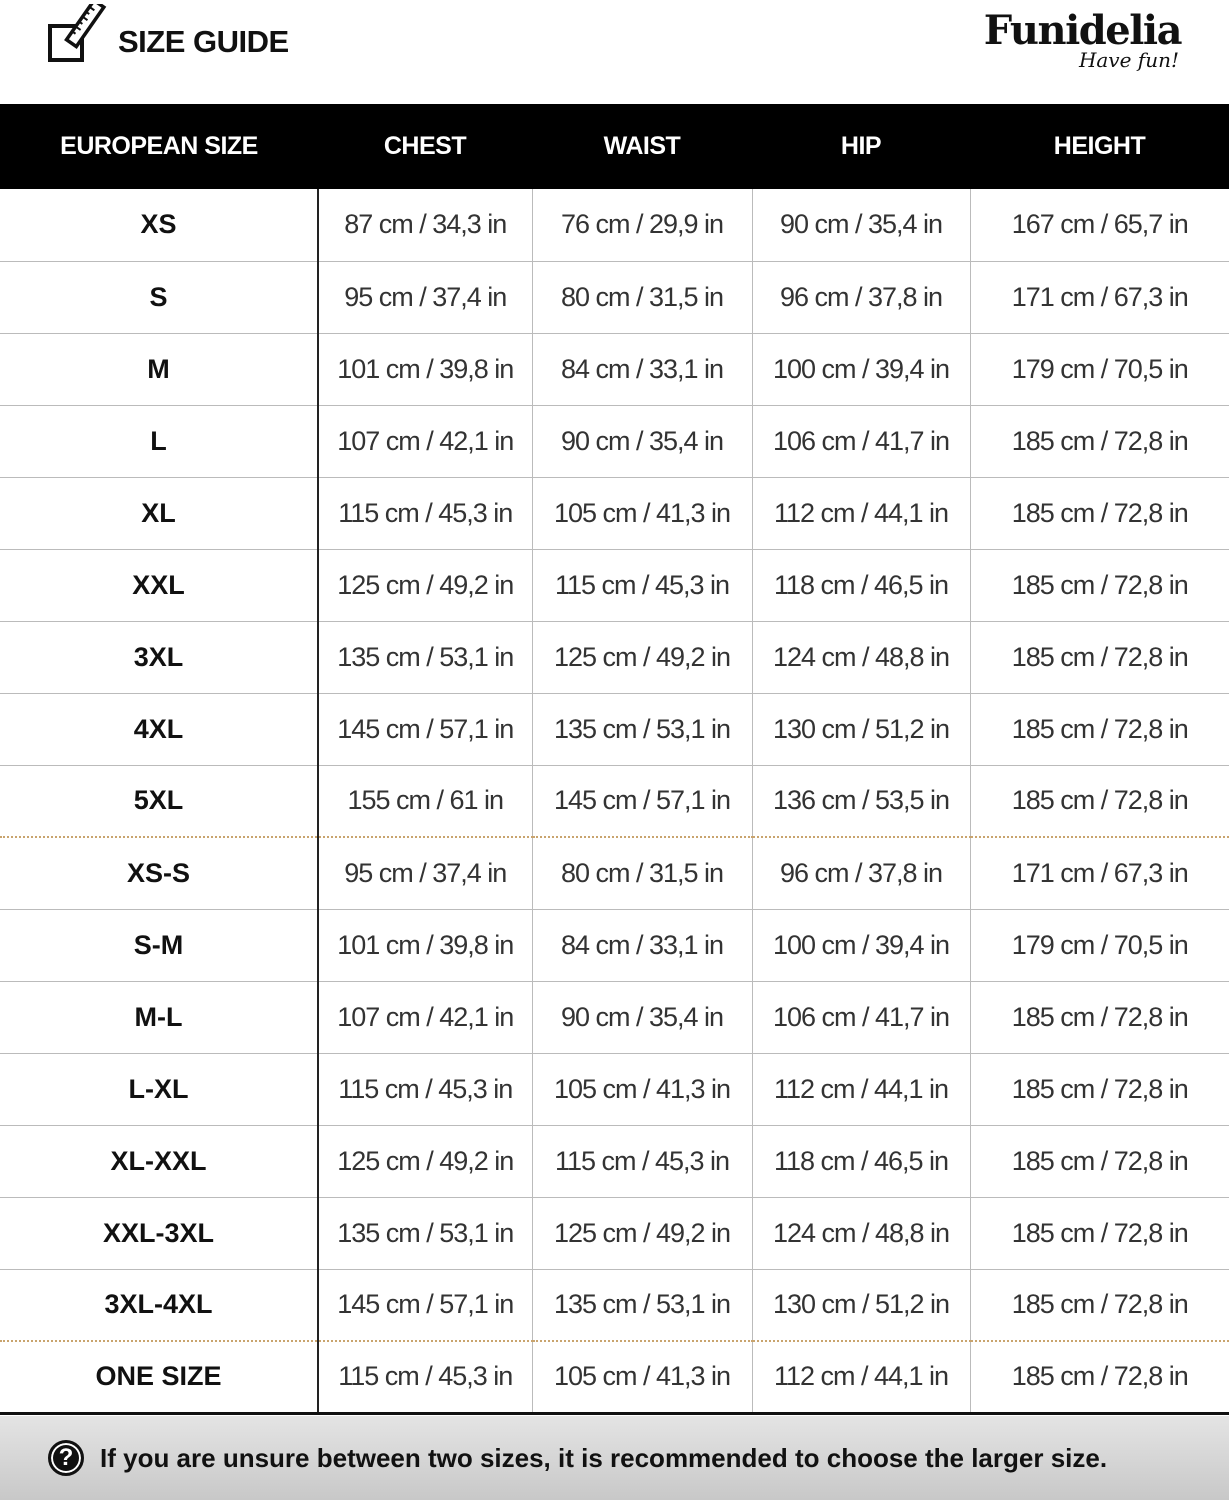  What do you see at coordinates (159, 513) in the screenshot?
I see `size-label: XL` at bounding box center [159, 513].